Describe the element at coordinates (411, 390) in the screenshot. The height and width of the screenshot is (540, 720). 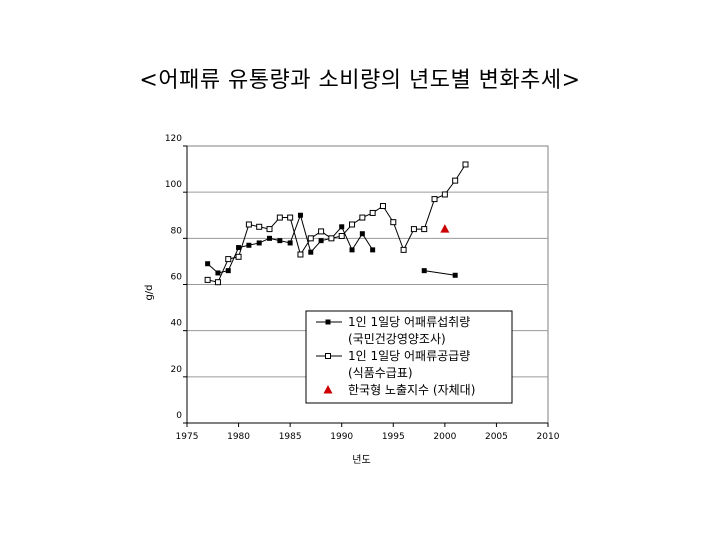
I see `legend-label: 한국형 노출지수 (자체대)` at that location.